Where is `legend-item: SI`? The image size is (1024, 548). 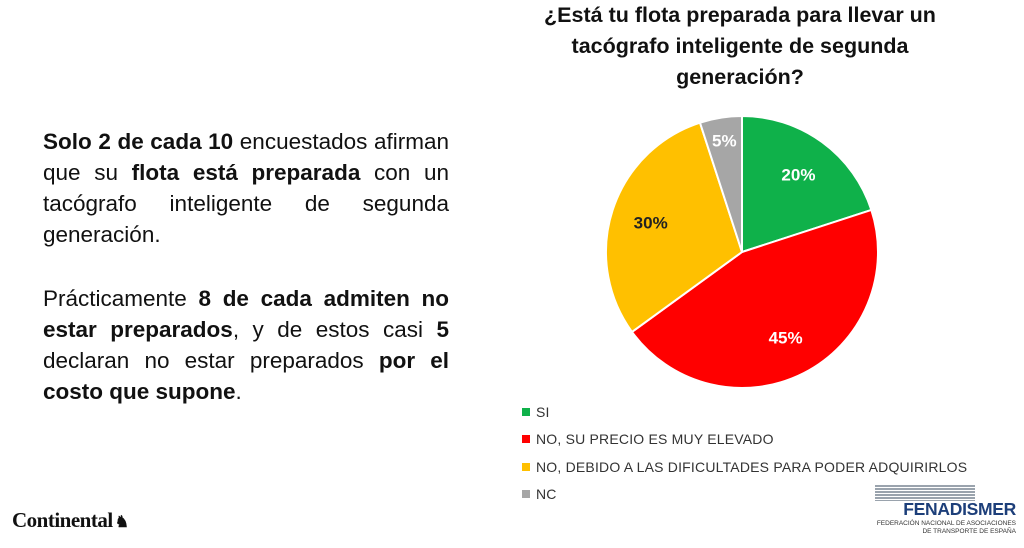
legend-item: SI is located at coordinates (744, 412).